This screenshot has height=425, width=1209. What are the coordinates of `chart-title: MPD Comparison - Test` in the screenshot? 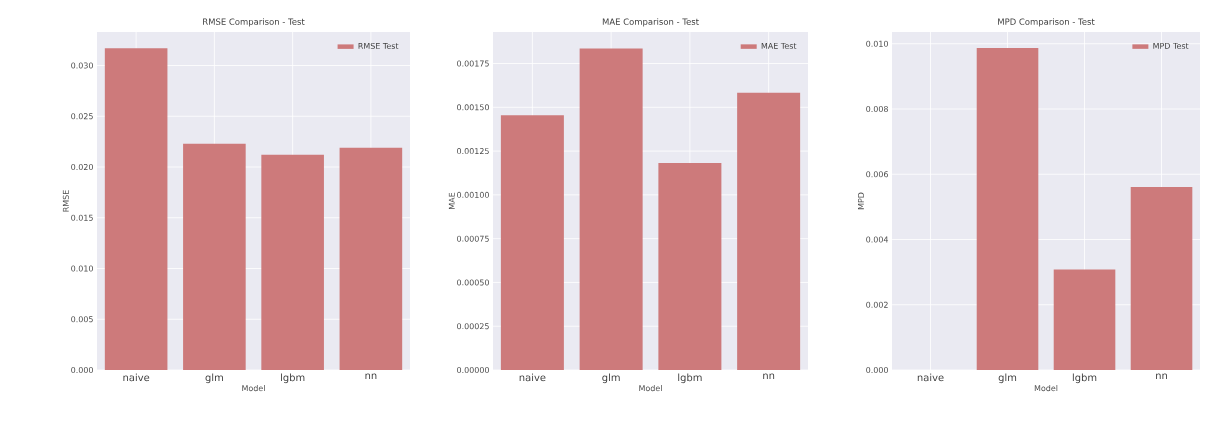 It's located at (1046, 22).